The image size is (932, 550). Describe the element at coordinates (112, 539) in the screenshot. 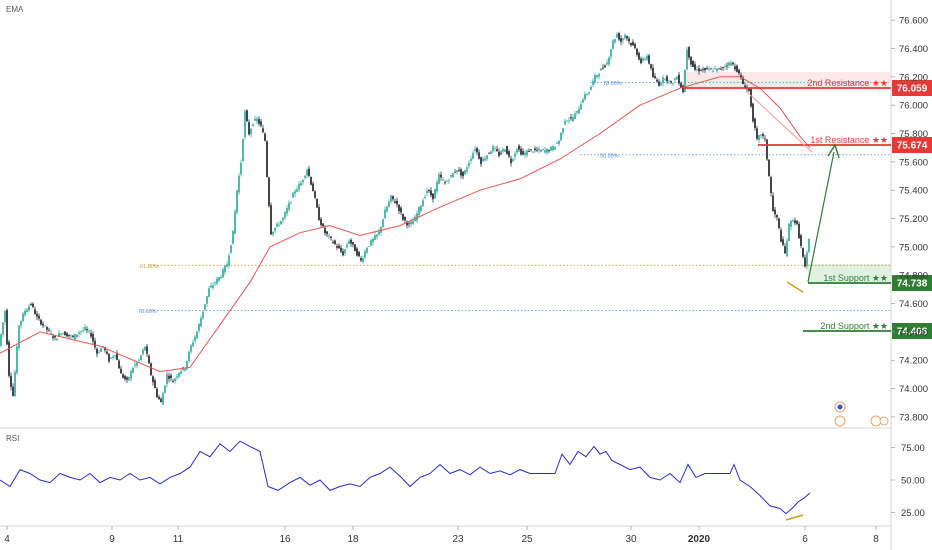

I see `time-tick-label: 9` at that location.